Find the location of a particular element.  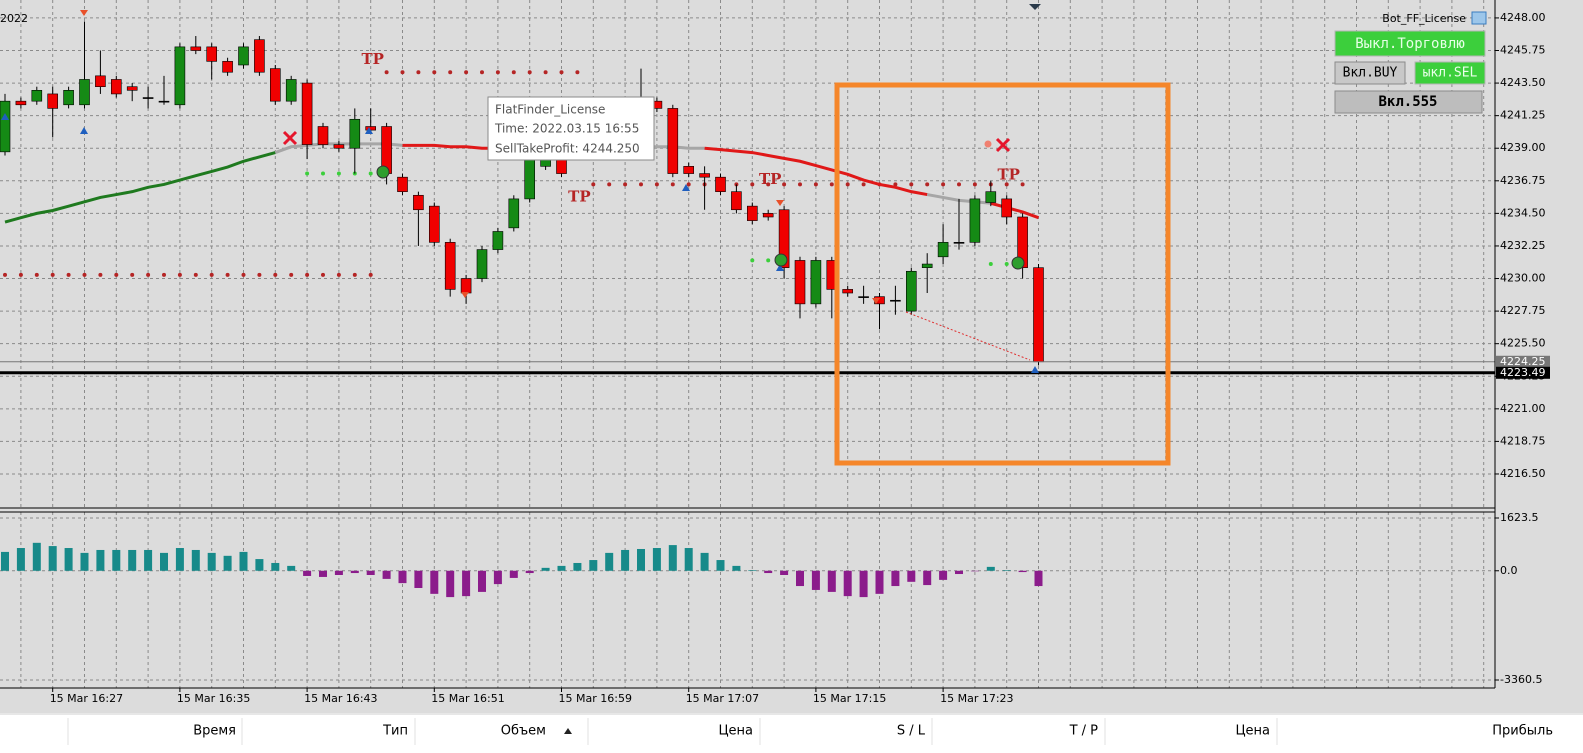

button-label: ыкл.SEL is located at coordinates (1450, 73).